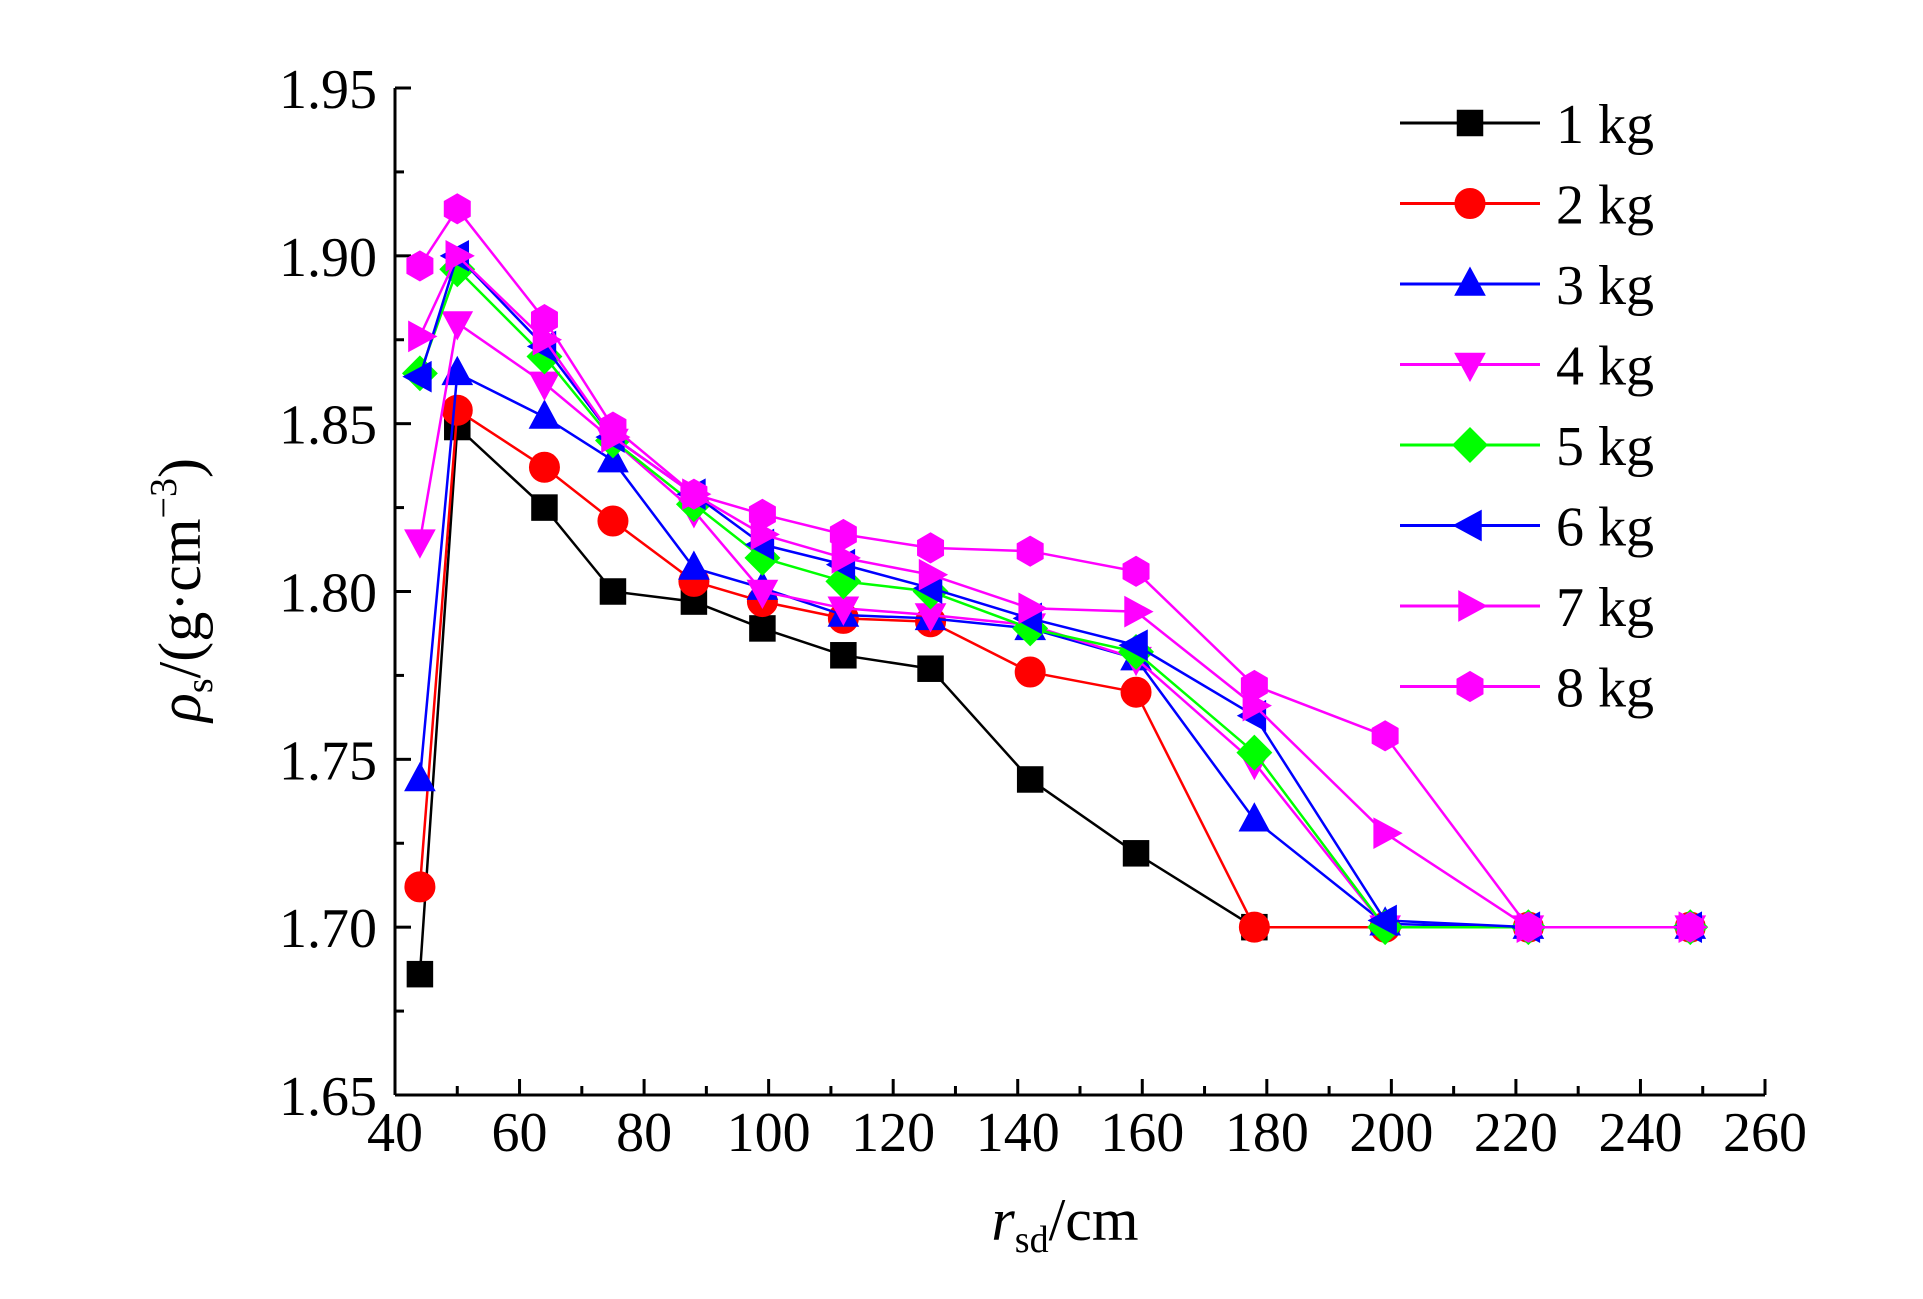  I want to click on y-tick-label: 1.70, so click(328, 929).